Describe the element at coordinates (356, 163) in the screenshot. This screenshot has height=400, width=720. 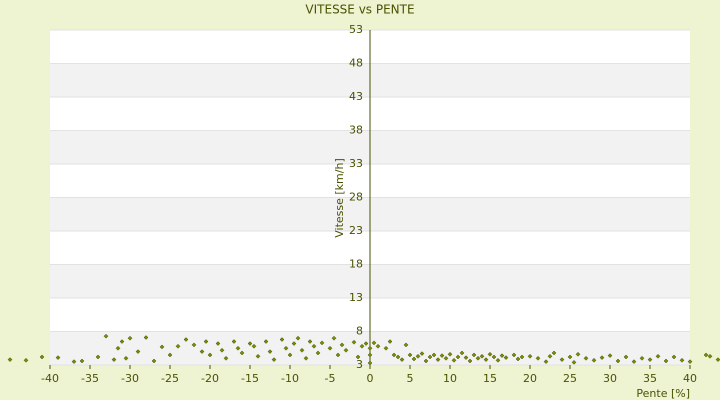
I see `y-tick-label: 33` at that location.